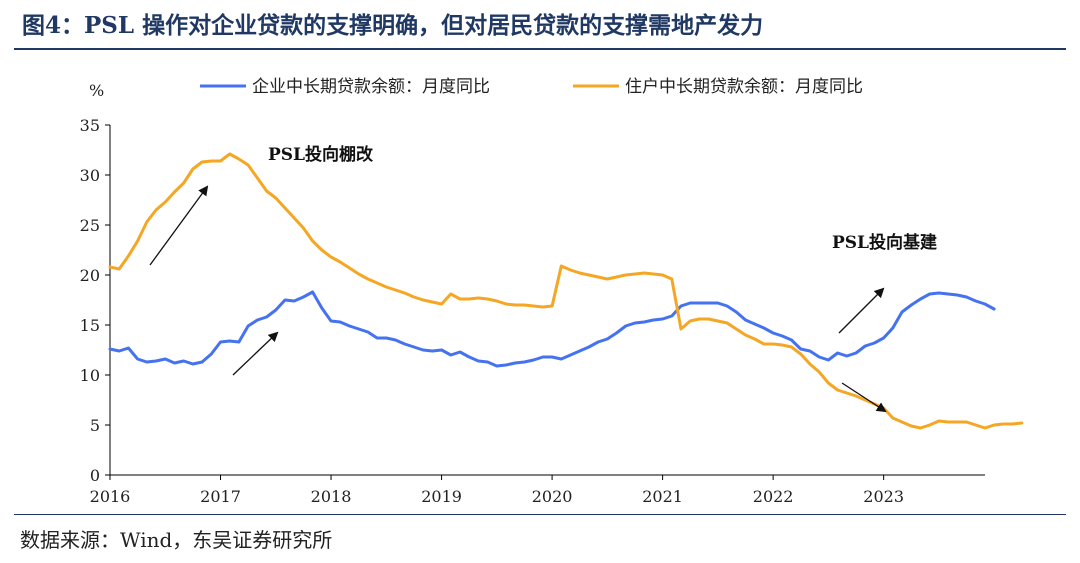  What do you see at coordinates (96, 90) in the screenshot?
I see `y-axis-unit: %` at bounding box center [96, 90].